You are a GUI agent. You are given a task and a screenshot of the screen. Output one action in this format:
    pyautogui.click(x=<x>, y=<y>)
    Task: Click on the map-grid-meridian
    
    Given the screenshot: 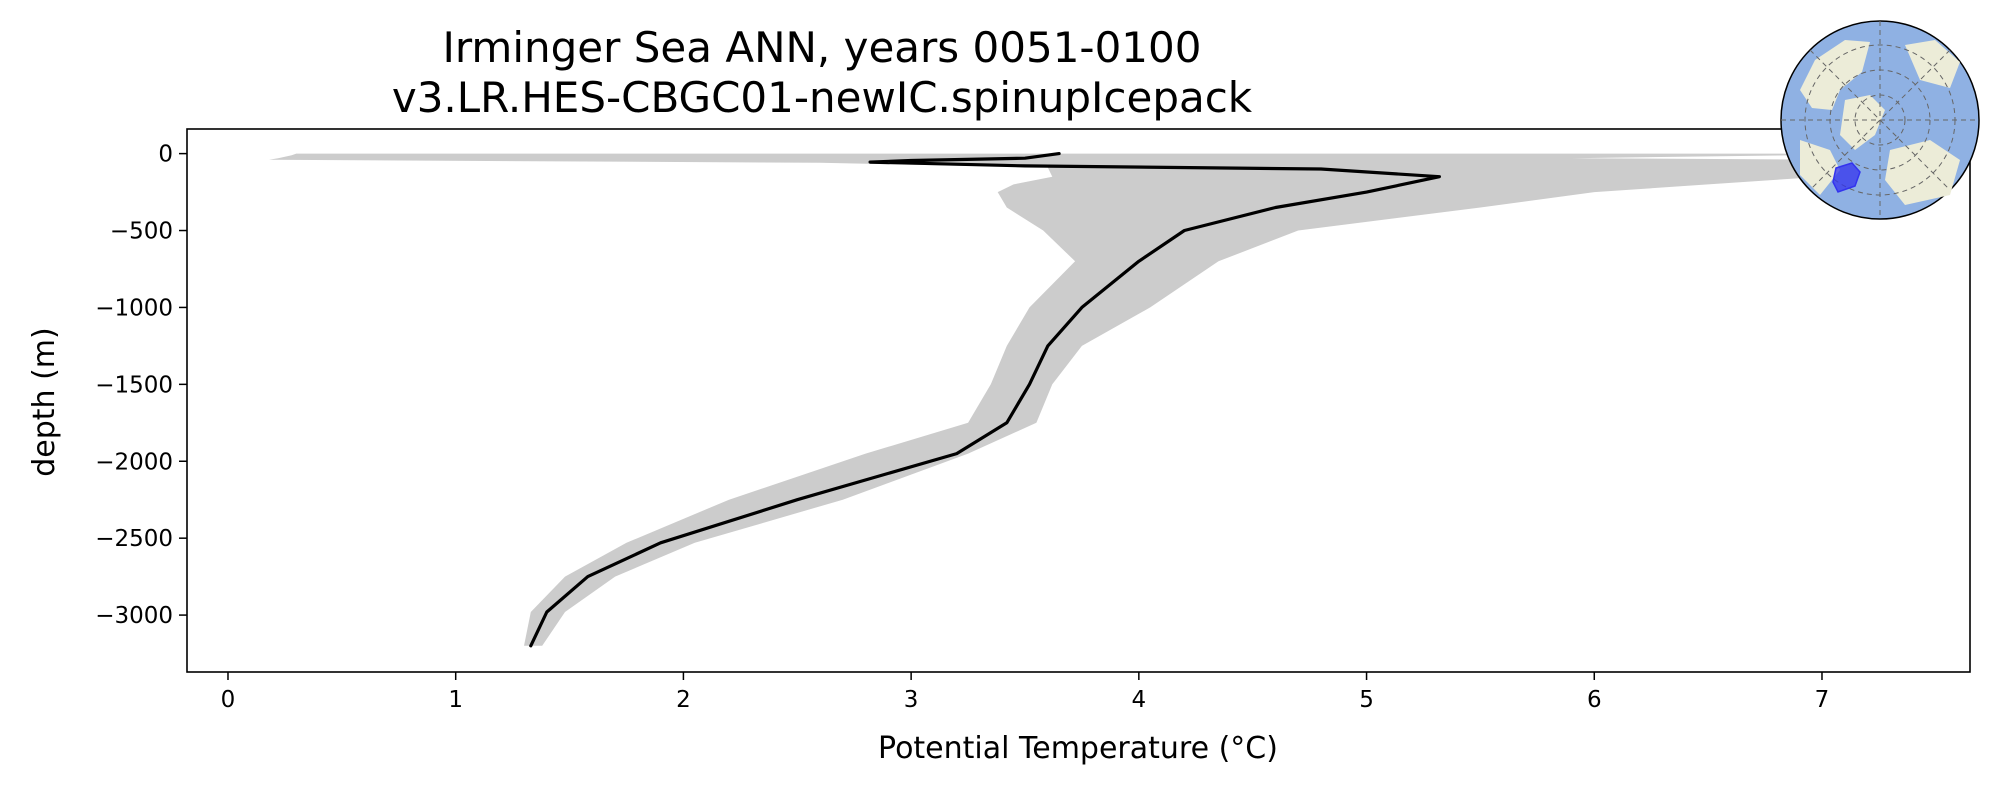 What is the action you would take?
    pyautogui.click(x=1880, y=120)
    